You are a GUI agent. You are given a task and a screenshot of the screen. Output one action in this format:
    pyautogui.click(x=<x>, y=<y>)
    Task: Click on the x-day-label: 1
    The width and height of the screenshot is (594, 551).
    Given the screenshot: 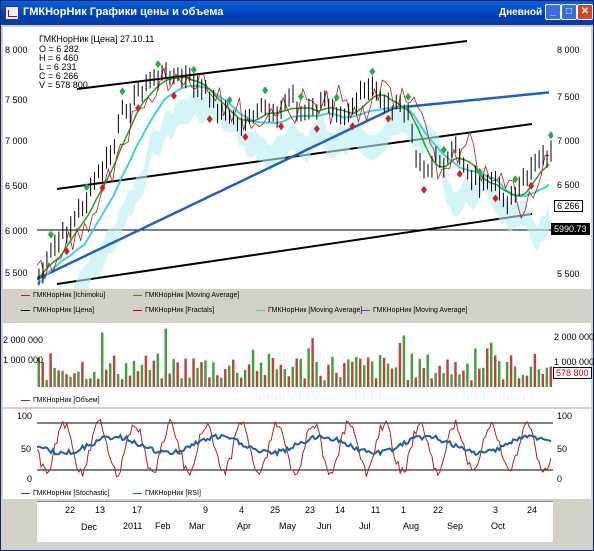 What is the action you would take?
    pyautogui.click(x=404, y=510)
    